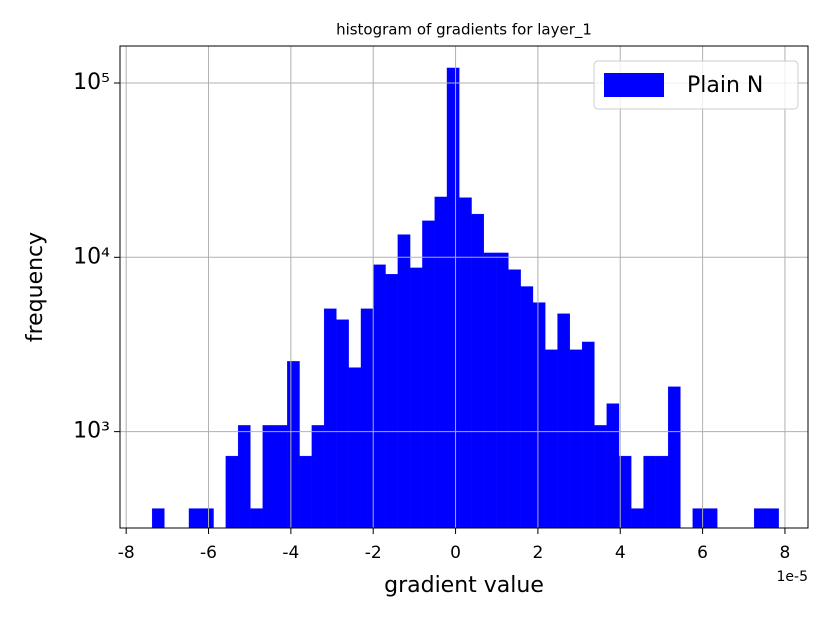 The width and height of the screenshot is (830, 623). I want to click on x-offset-label: 1e-5, so click(792, 577).